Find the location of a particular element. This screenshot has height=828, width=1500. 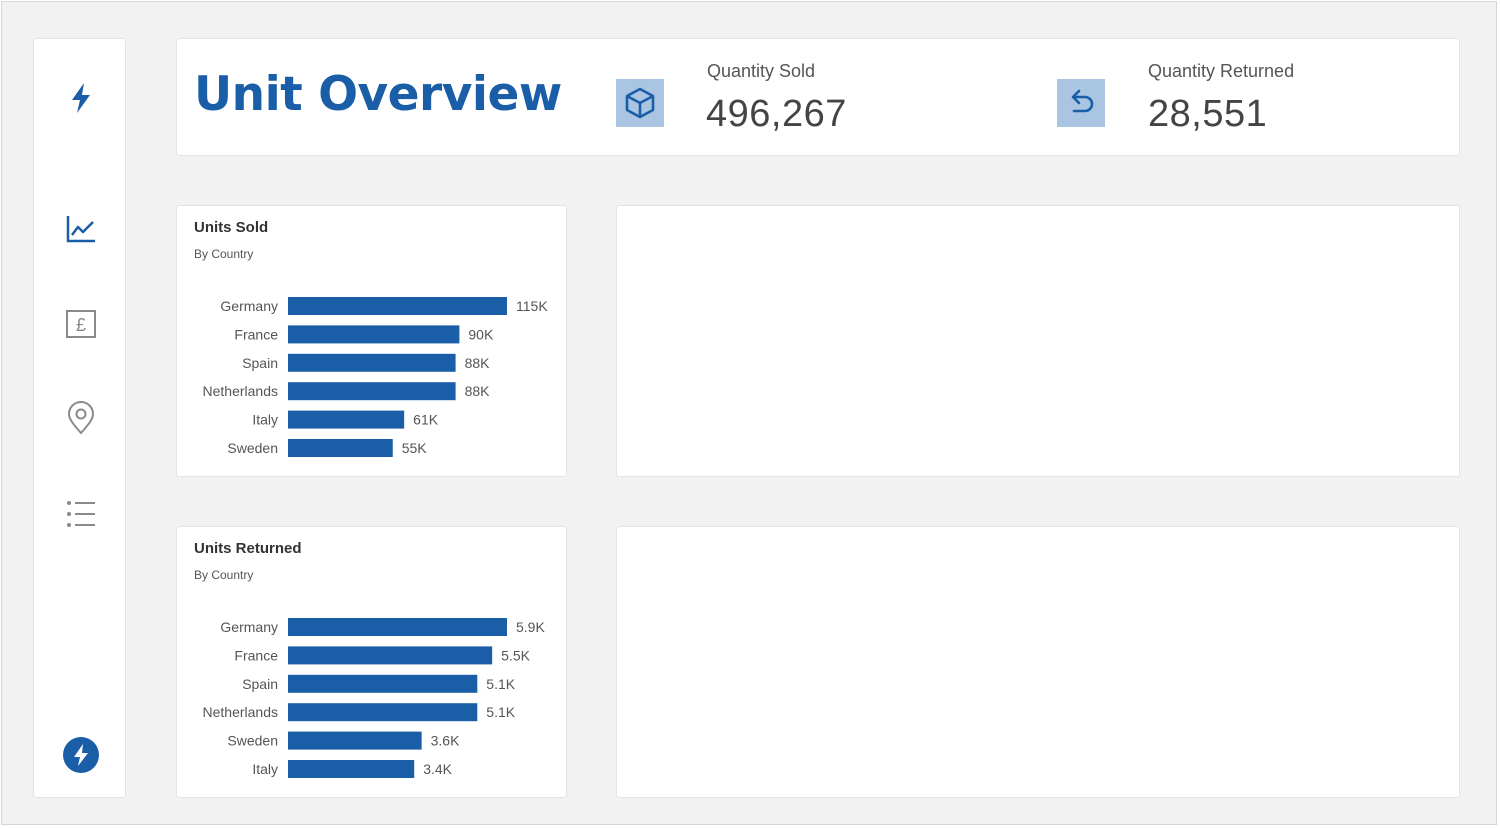

quantity-returned-label: Quantity Returned is located at coordinates (1221, 71).